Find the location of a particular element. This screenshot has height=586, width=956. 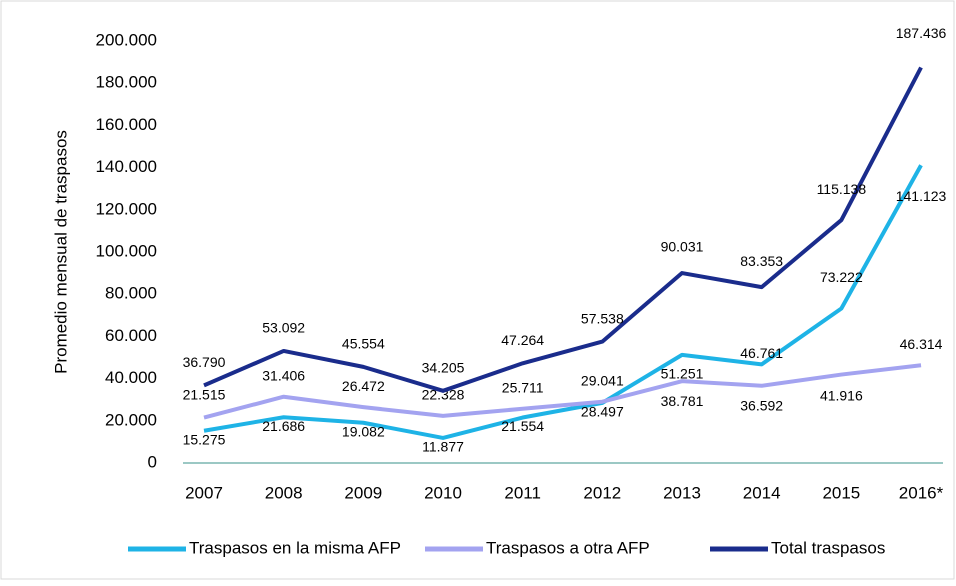

y-tick-label: 40.000 is located at coordinates (131, 377).